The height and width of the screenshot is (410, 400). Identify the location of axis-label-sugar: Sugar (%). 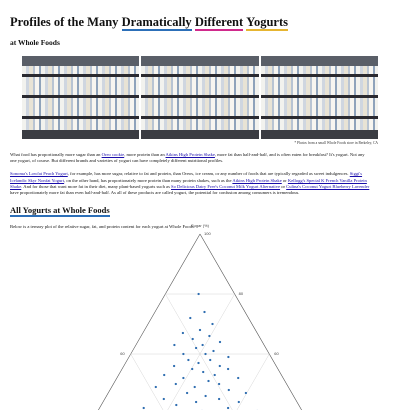
(200, 225).